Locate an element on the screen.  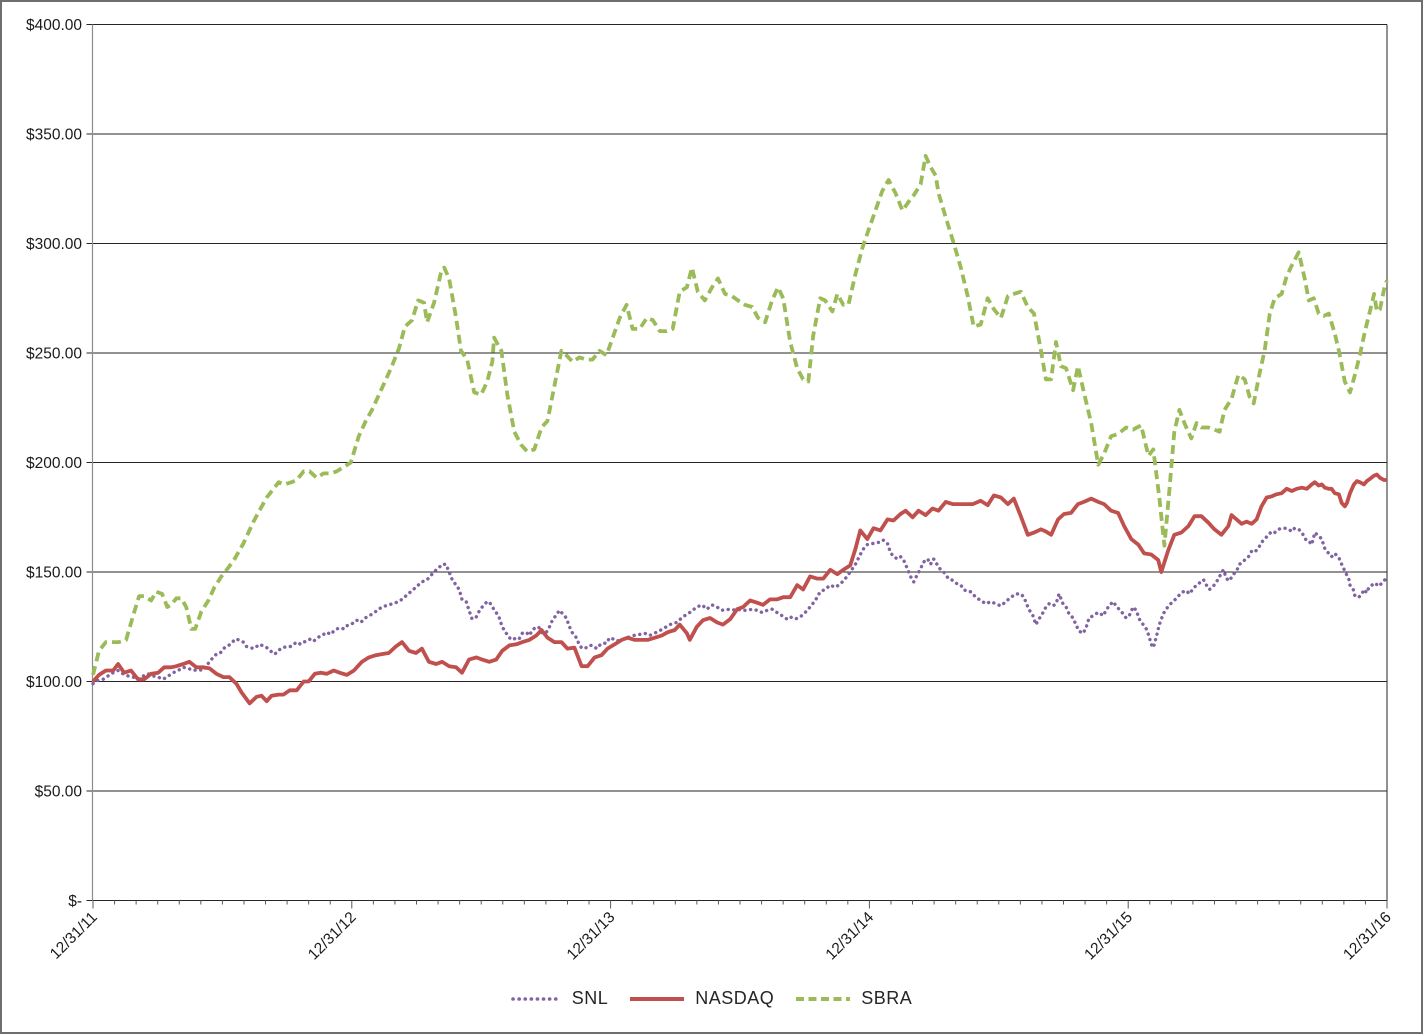
x-axis-label: 12/31/13 is located at coordinates (591, 936).